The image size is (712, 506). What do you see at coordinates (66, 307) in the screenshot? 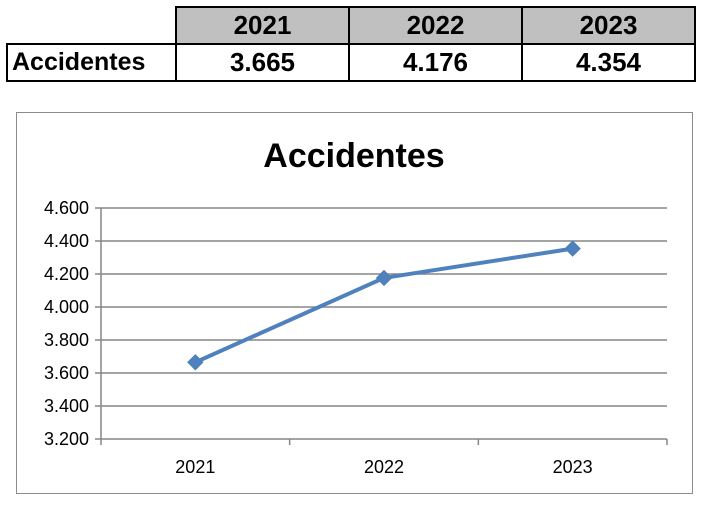
I see `y-tick-label: 4.000` at bounding box center [66, 307].